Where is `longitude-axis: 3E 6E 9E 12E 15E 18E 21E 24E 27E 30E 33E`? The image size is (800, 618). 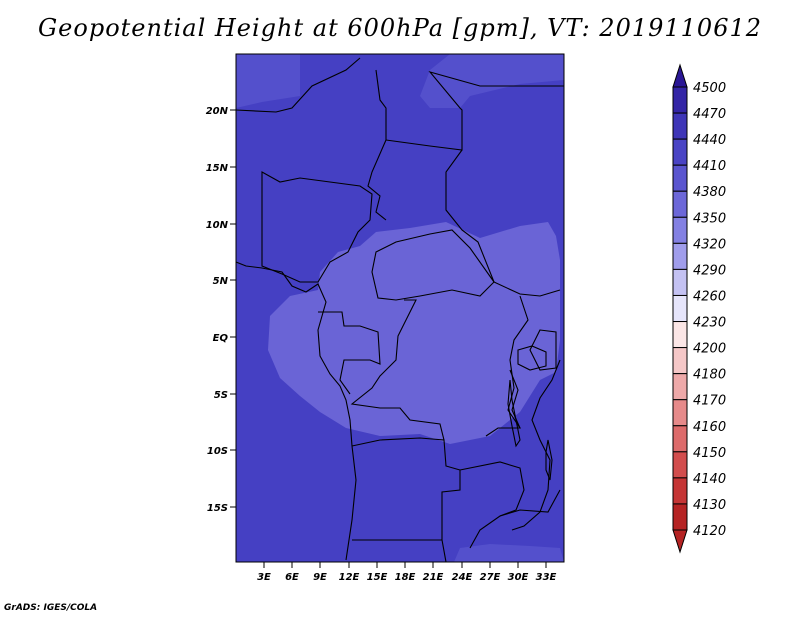
longitude-axis: 3E 6E 9E 12E 15E 18E 21E 24E 27E 30E 33E is located at coordinates (407, 572).